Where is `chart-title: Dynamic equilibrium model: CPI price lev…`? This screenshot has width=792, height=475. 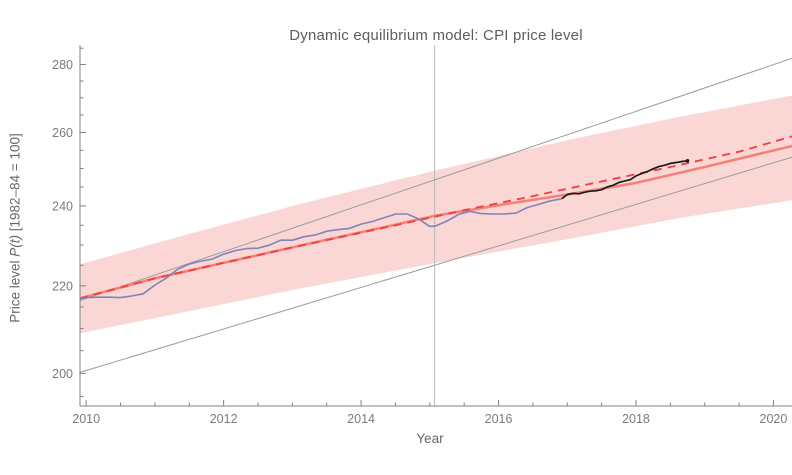
chart-title: Dynamic equilibrium model: CPI price lev… is located at coordinates (436, 35).